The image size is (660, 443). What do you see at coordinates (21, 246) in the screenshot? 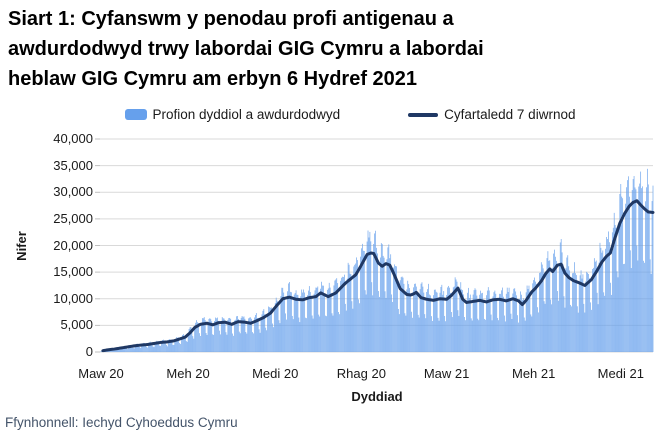
I see `y-axis-title: Nifer` at bounding box center [21, 246].